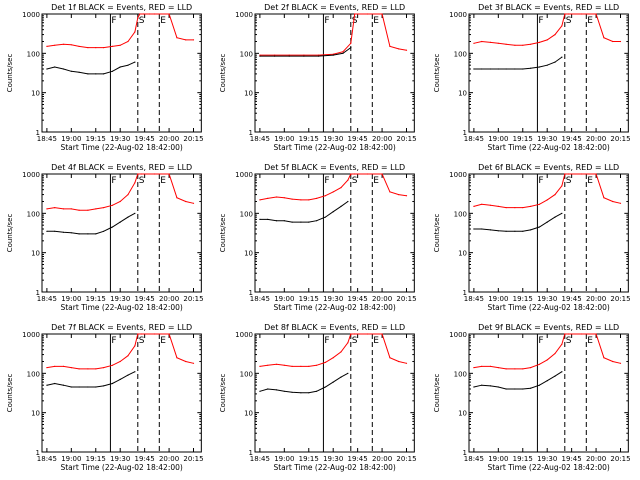 This screenshot has width=640, height=480. Describe the element at coordinates (620, 299) in the screenshot. I see `x-tick-label: 20:15` at that location.